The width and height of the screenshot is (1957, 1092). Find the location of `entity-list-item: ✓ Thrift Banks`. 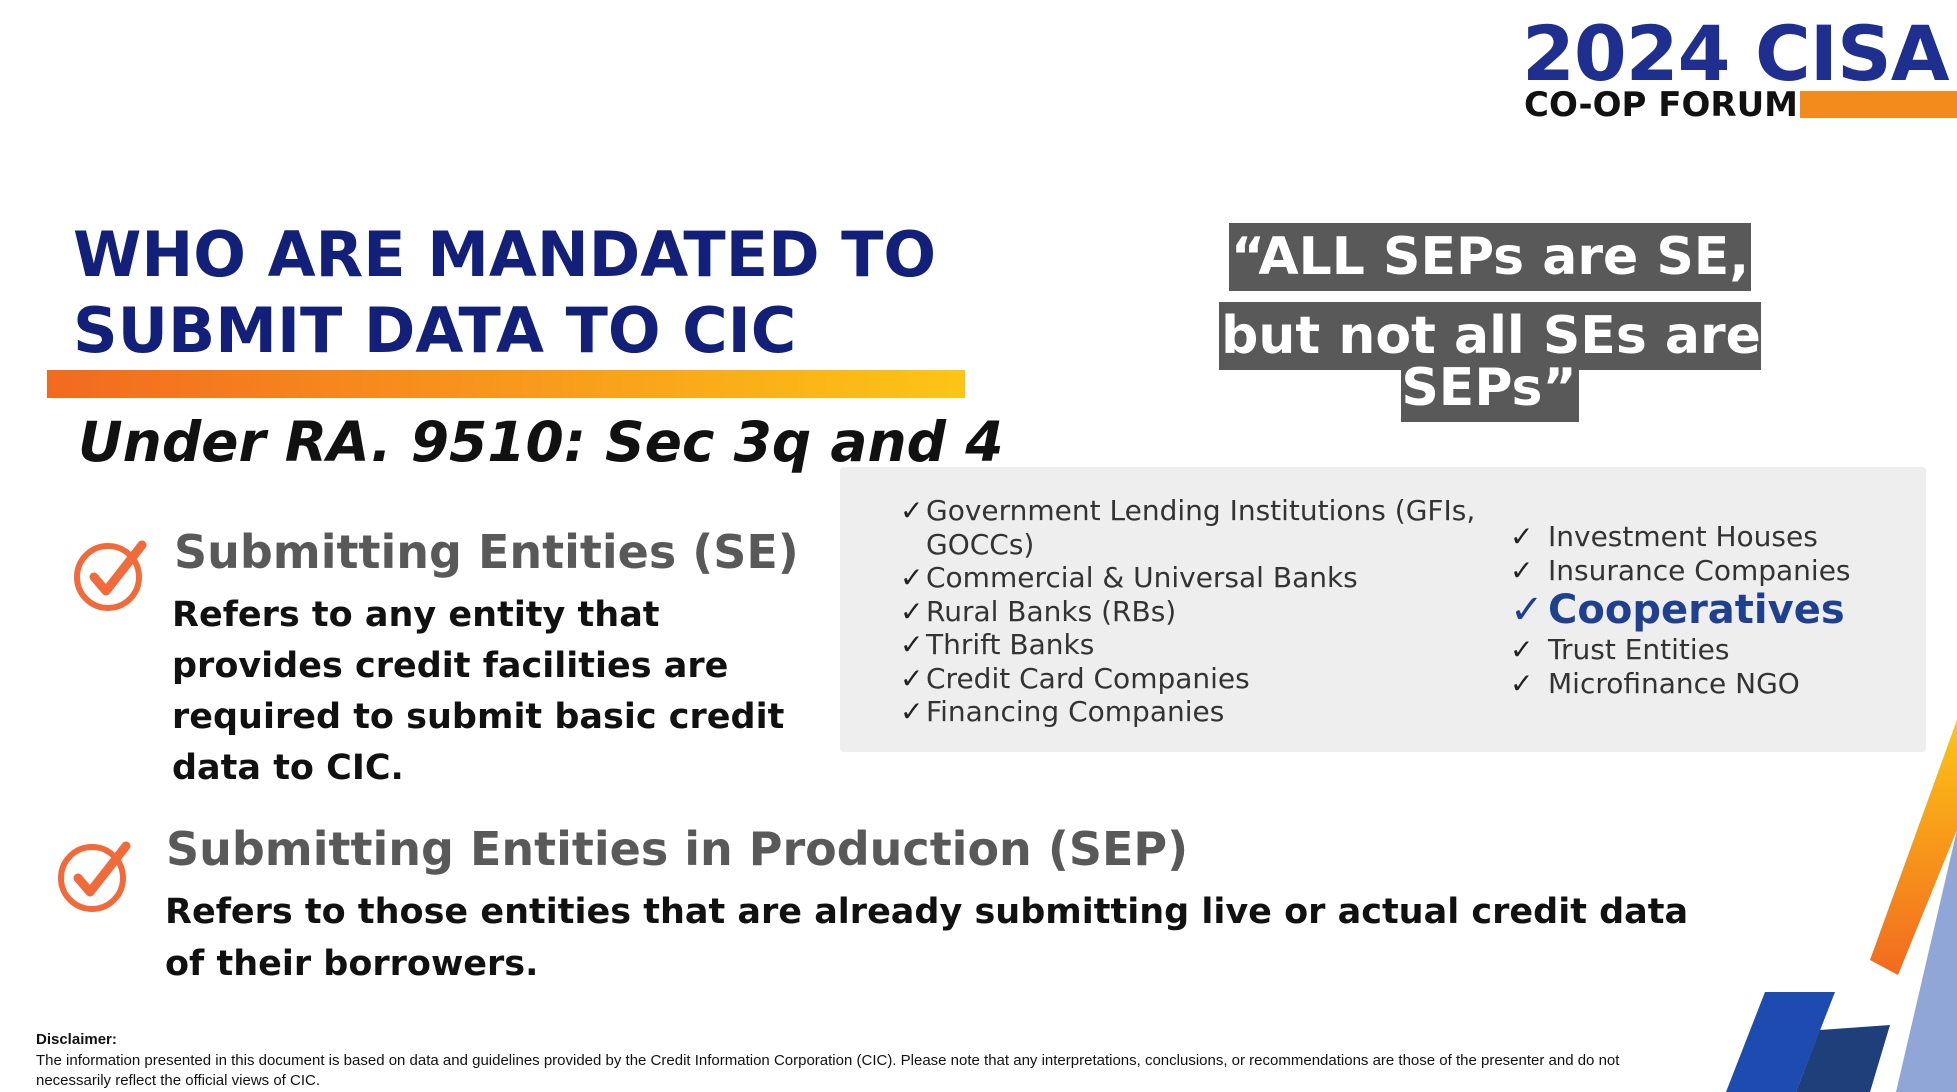

entity-list-item: ✓ Thrift Banks is located at coordinates (1190, 645).